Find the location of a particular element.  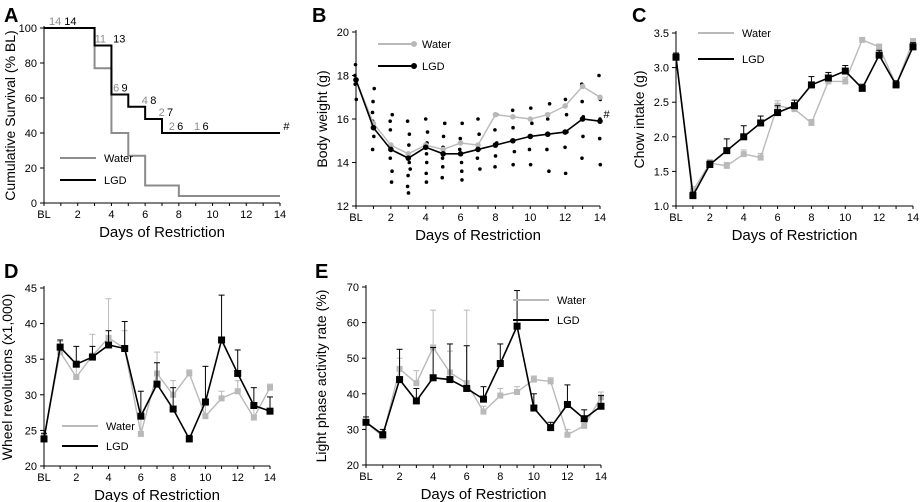

x-tick-label: BL is located at coordinates (675, 218).